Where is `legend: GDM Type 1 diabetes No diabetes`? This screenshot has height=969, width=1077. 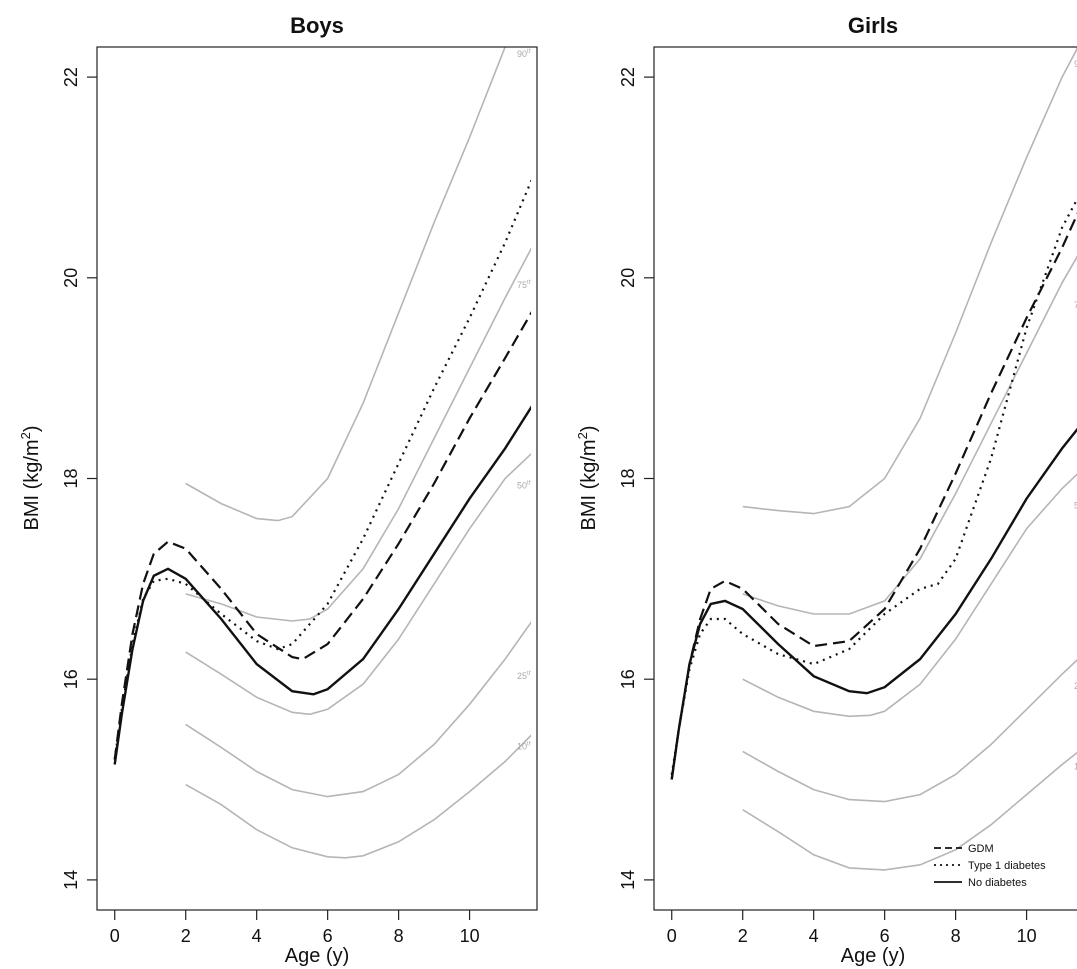
legend: GDM Type 1 diabetes No diabetes is located at coordinates (990, 866).